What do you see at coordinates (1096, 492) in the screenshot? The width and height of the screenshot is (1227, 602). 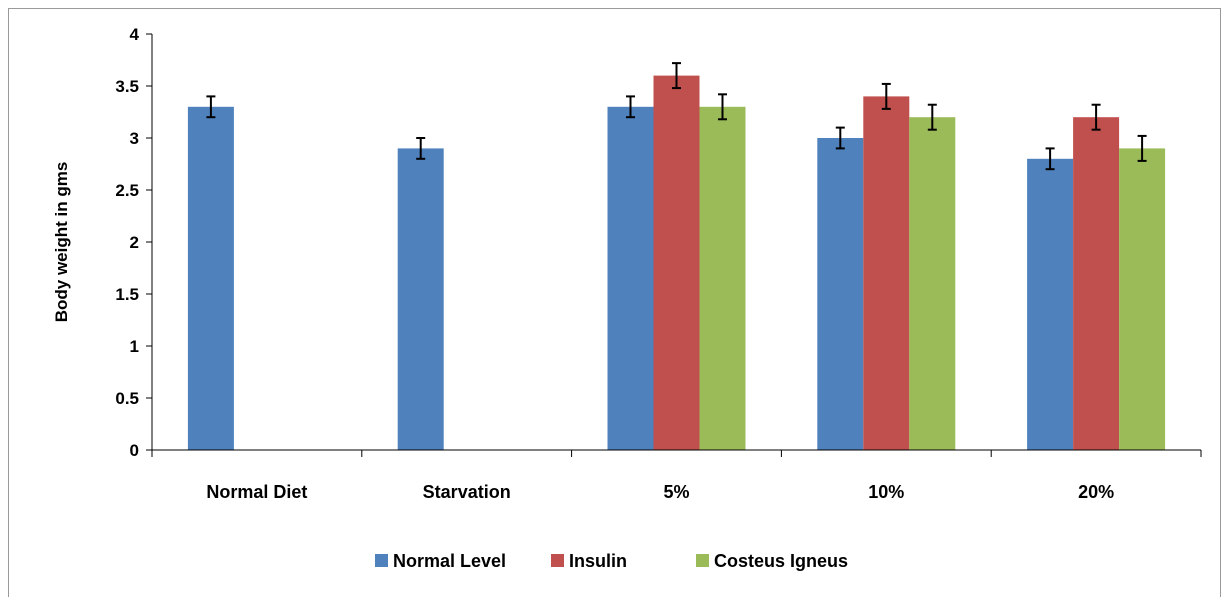 I see `x-tick-label: 20%` at bounding box center [1096, 492].